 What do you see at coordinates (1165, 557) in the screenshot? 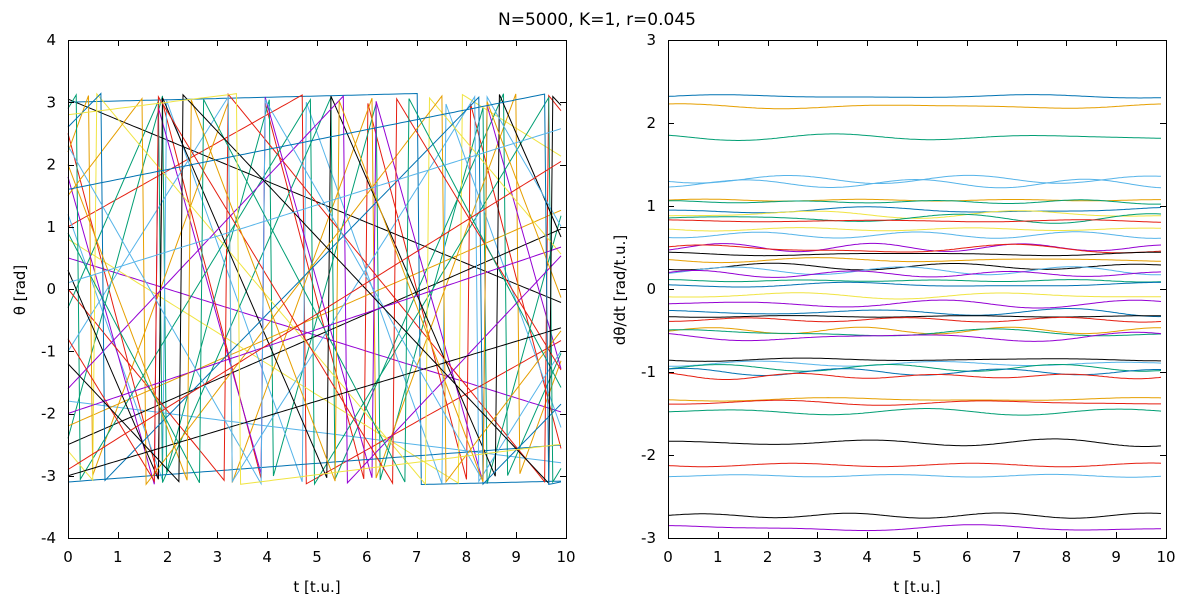
I see `right-x-tick-label: 10` at bounding box center [1165, 557].